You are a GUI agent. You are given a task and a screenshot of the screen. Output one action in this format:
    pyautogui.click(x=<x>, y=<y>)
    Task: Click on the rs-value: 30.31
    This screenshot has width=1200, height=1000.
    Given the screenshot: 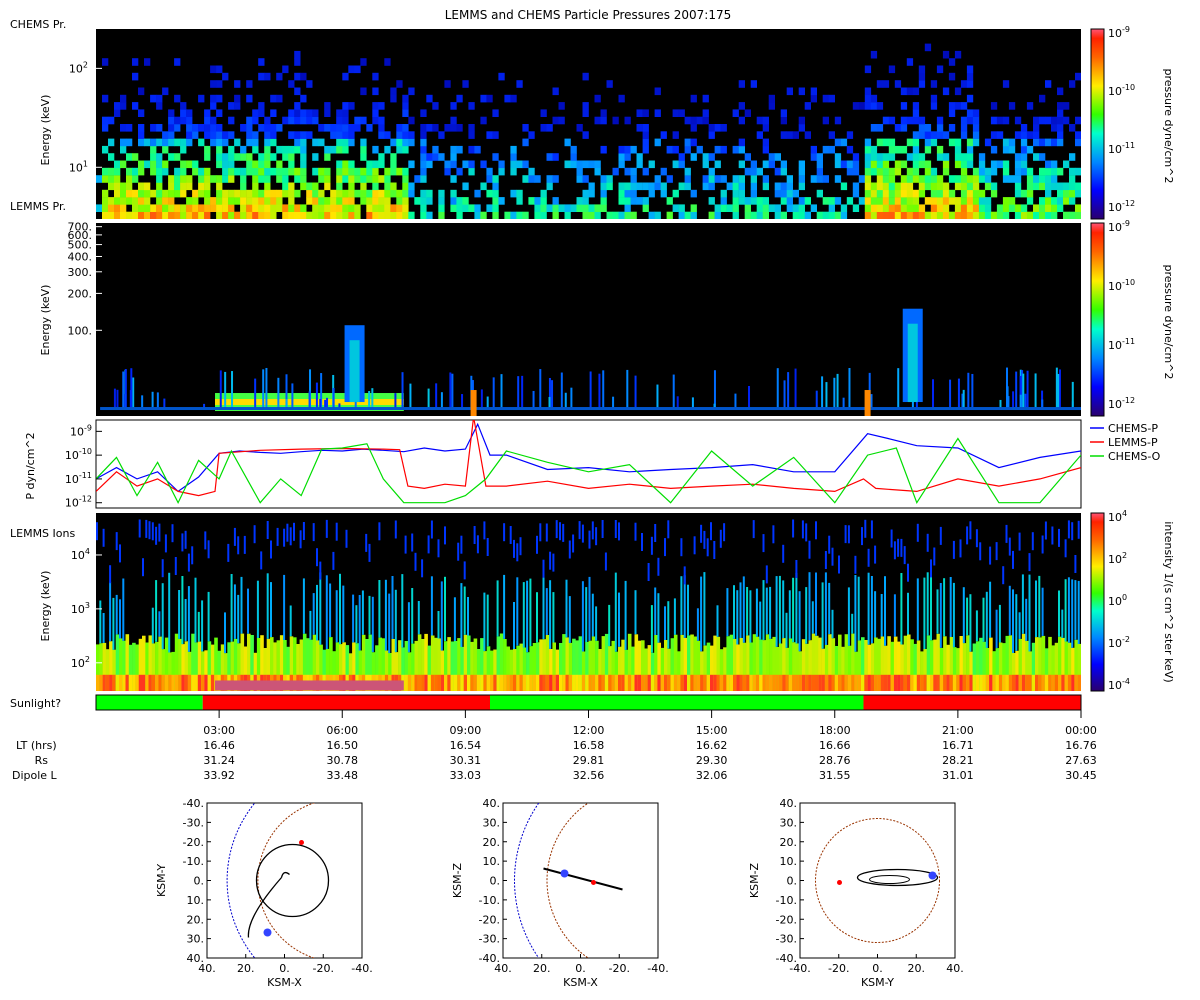 What is the action you would take?
    pyautogui.click(x=466, y=760)
    